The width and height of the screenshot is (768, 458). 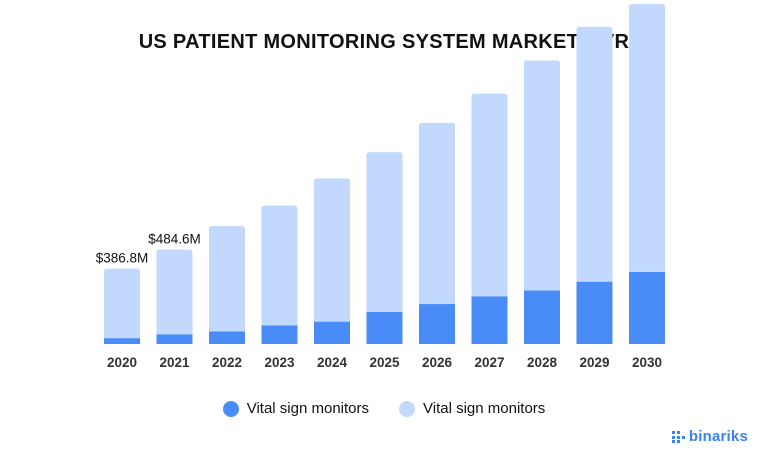 I want to click on x-tick-label-2028: 2028, so click(x=542, y=362).